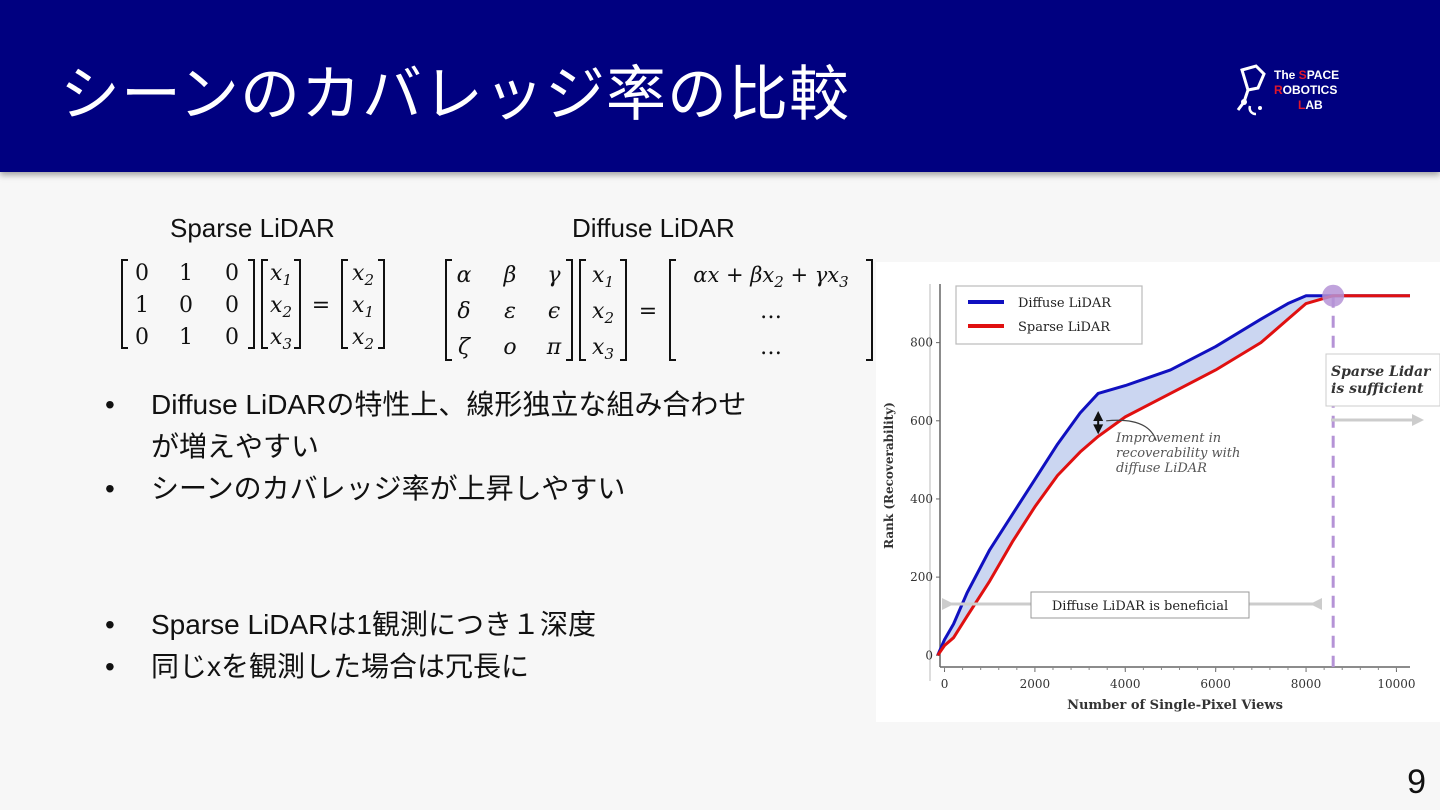  What do you see at coordinates (554, 347) in the screenshot?
I see `diffuse-matrix-cell: π` at bounding box center [554, 347].